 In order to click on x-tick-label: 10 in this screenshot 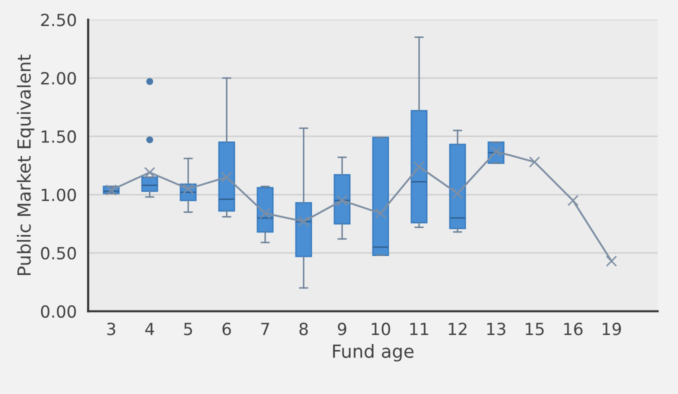, I will do `click(381, 329)`.